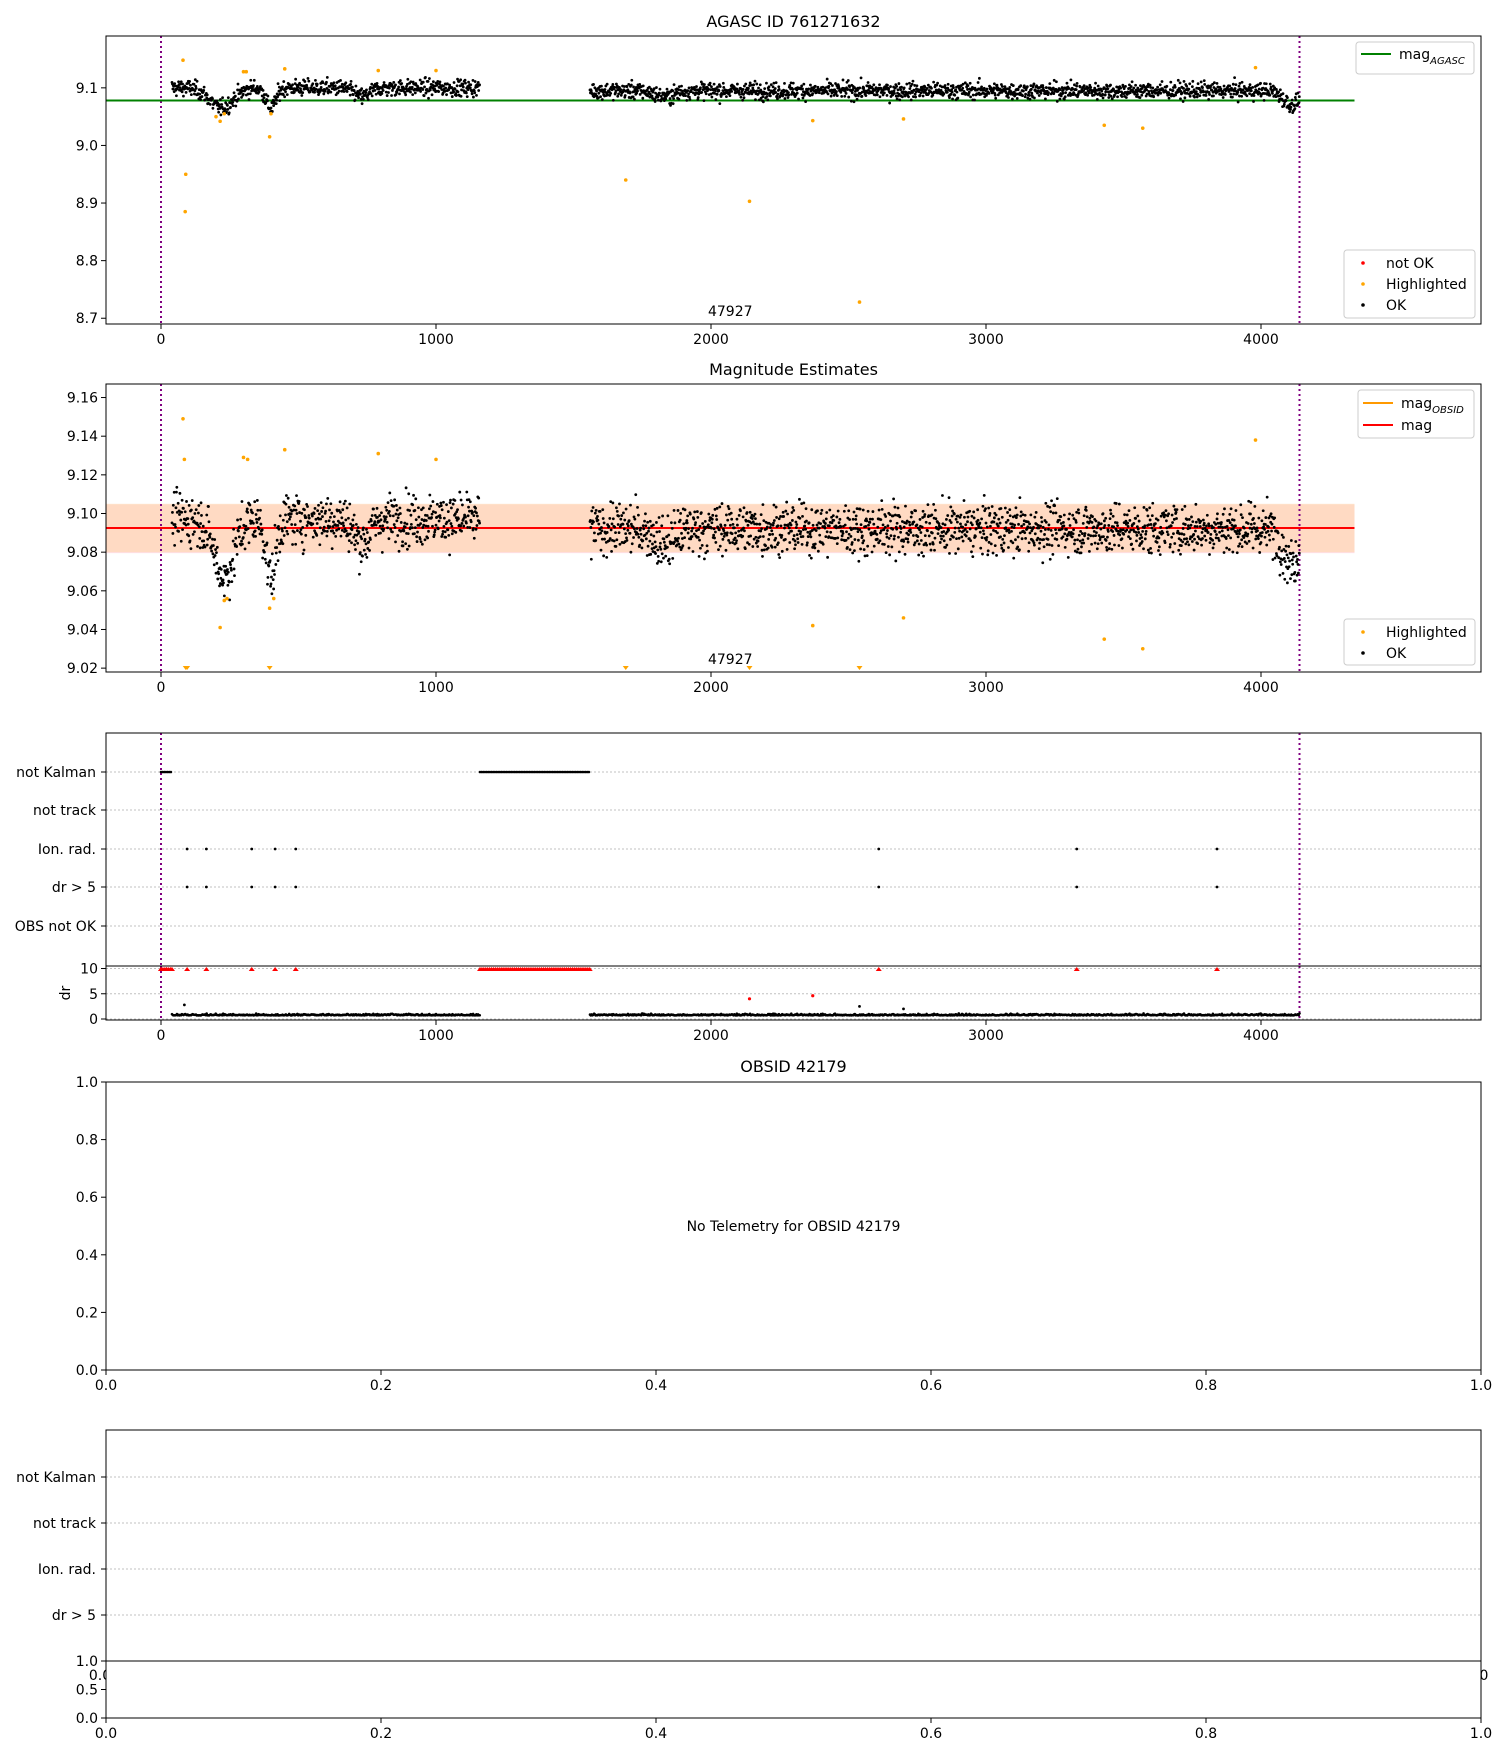  Describe the element at coordinates (93, 1020) in the screenshot. I see `y-tick-label: 0` at that location.